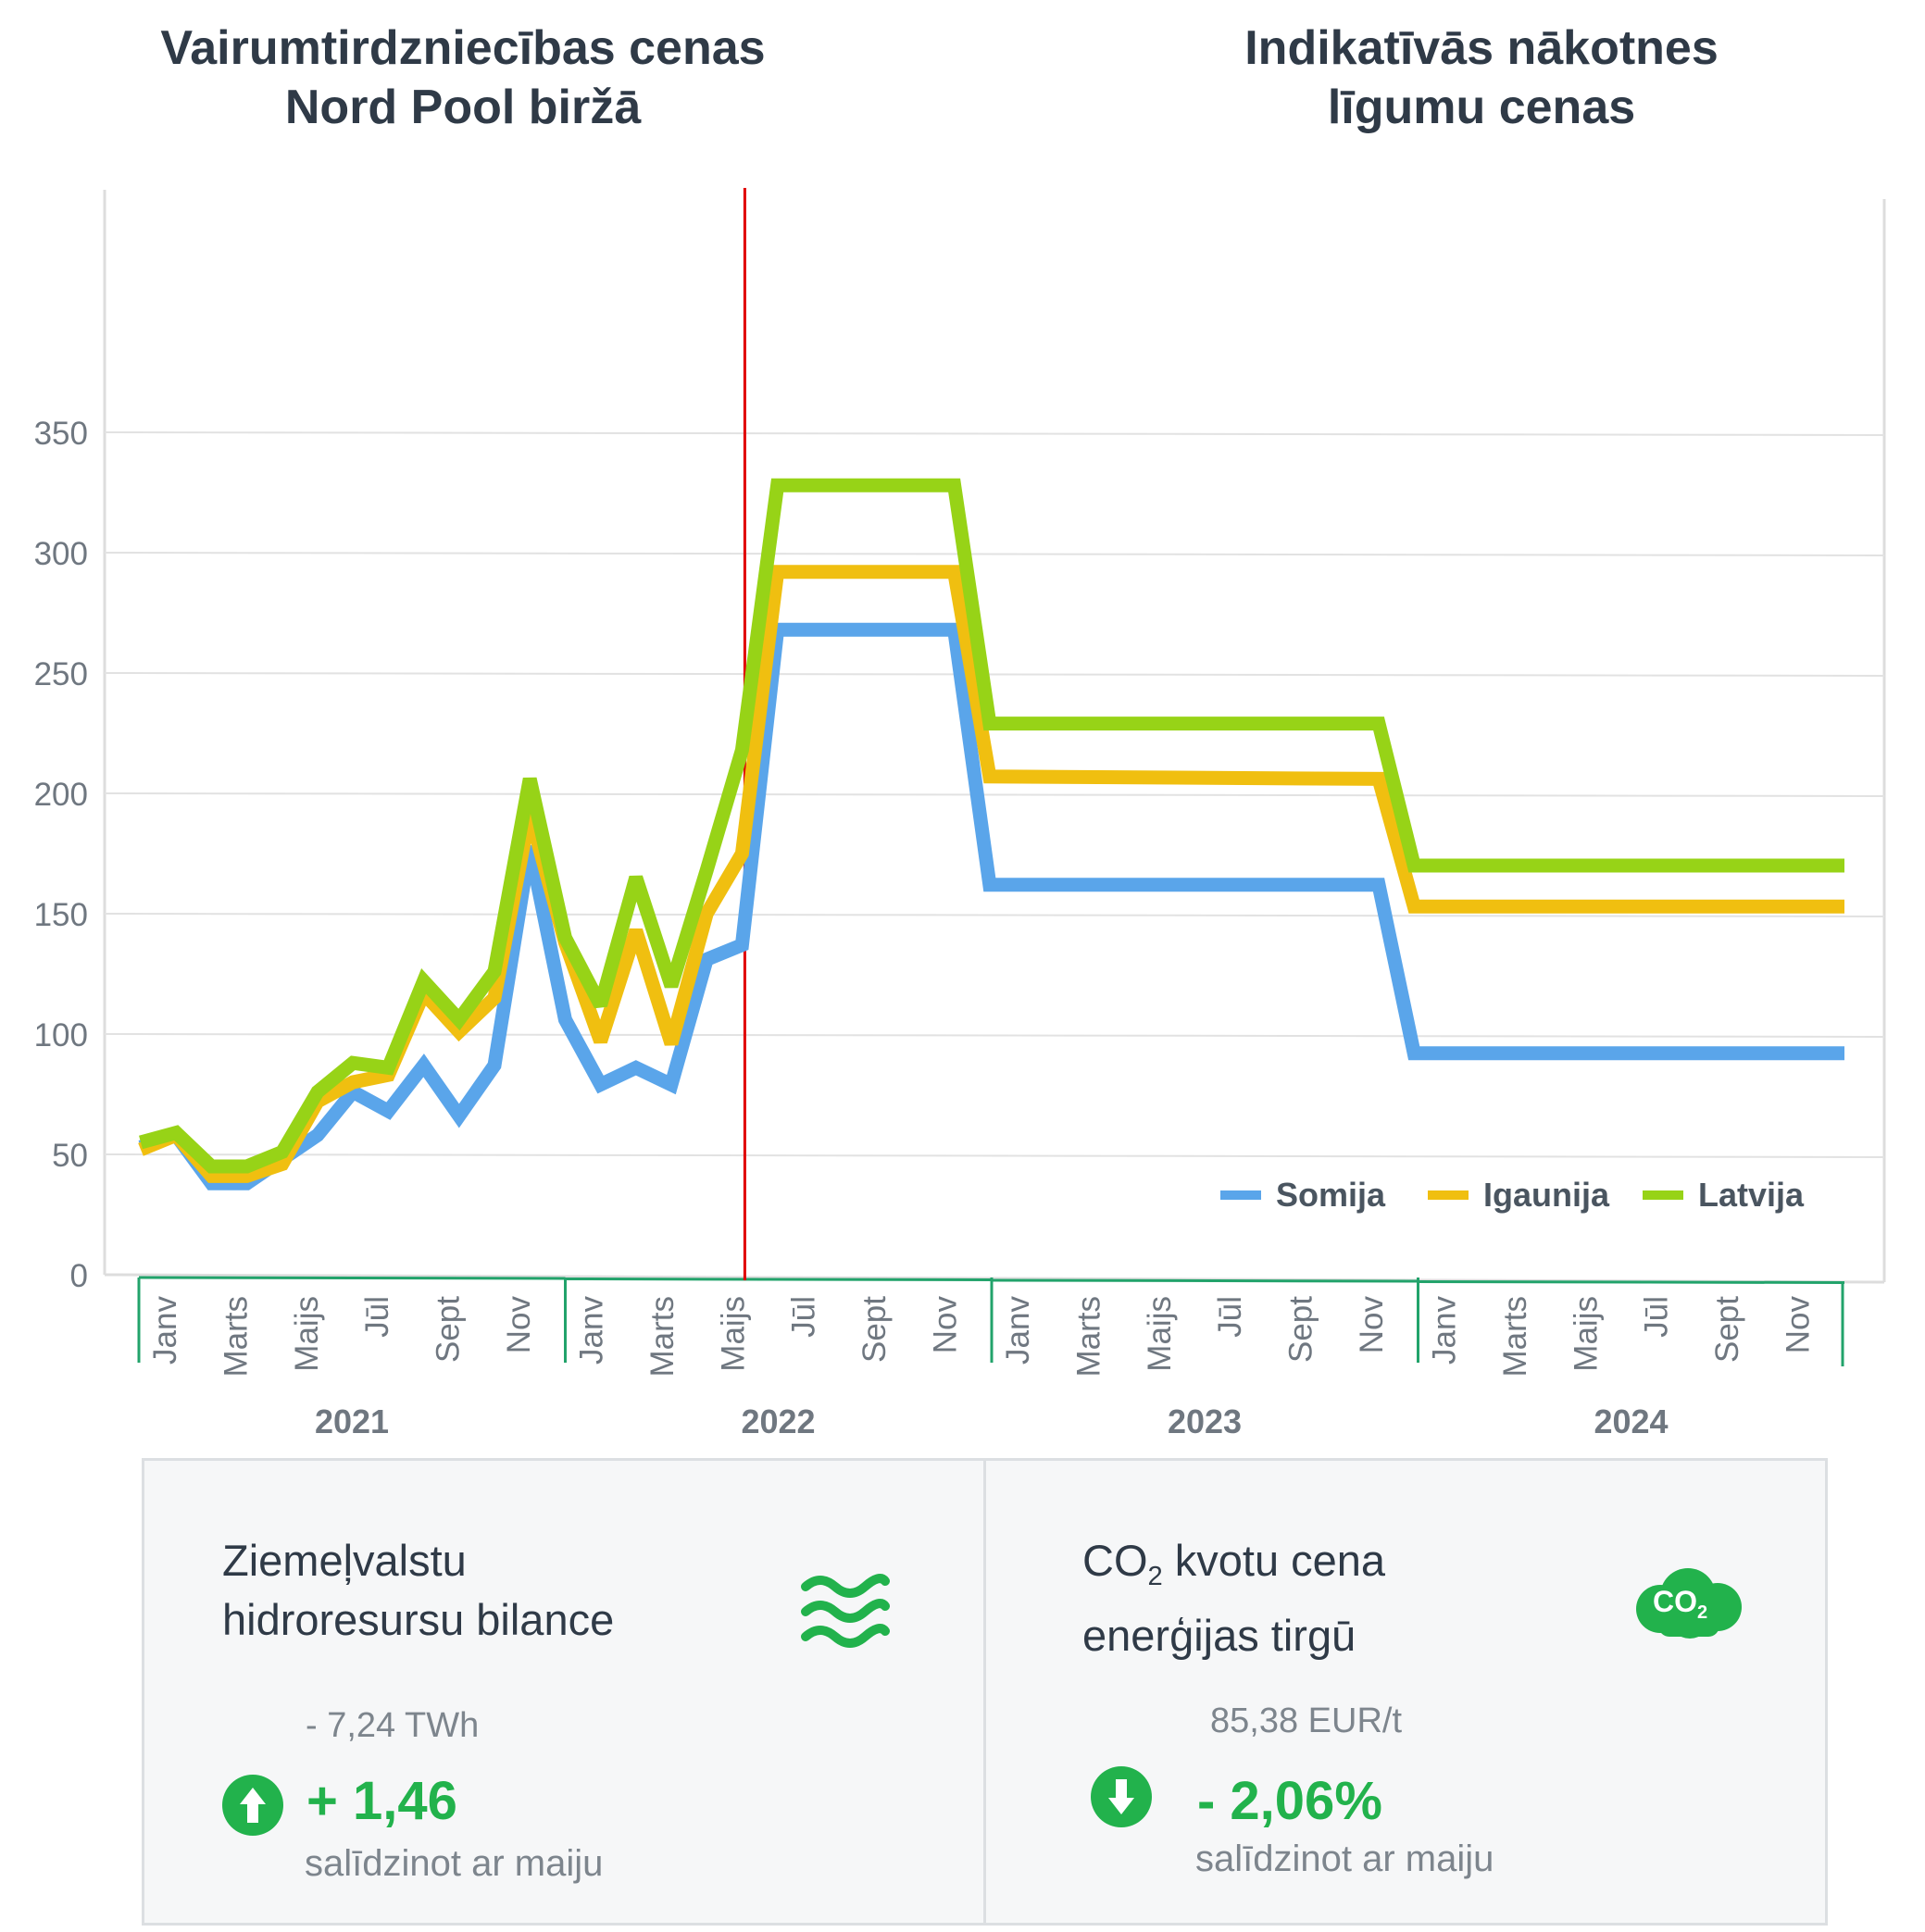  I want to click on month-label-2021-Maijs: Maijs, so click(307, 1334).